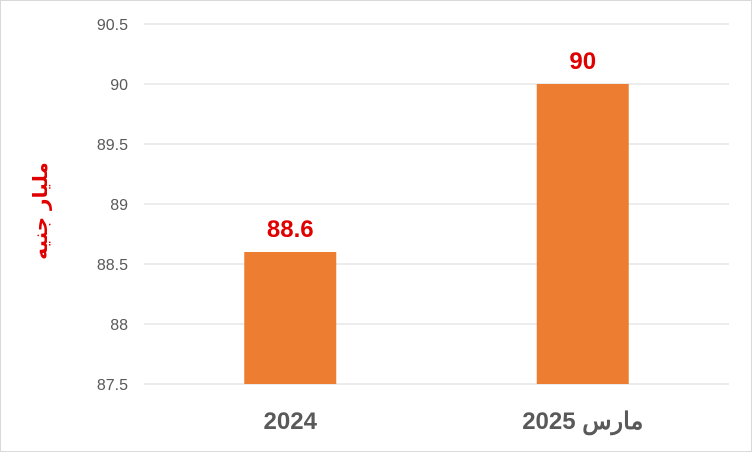 The image size is (752, 453). Describe the element at coordinates (291, 421) in the screenshot. I see `x-category-label: 2024` at that location.